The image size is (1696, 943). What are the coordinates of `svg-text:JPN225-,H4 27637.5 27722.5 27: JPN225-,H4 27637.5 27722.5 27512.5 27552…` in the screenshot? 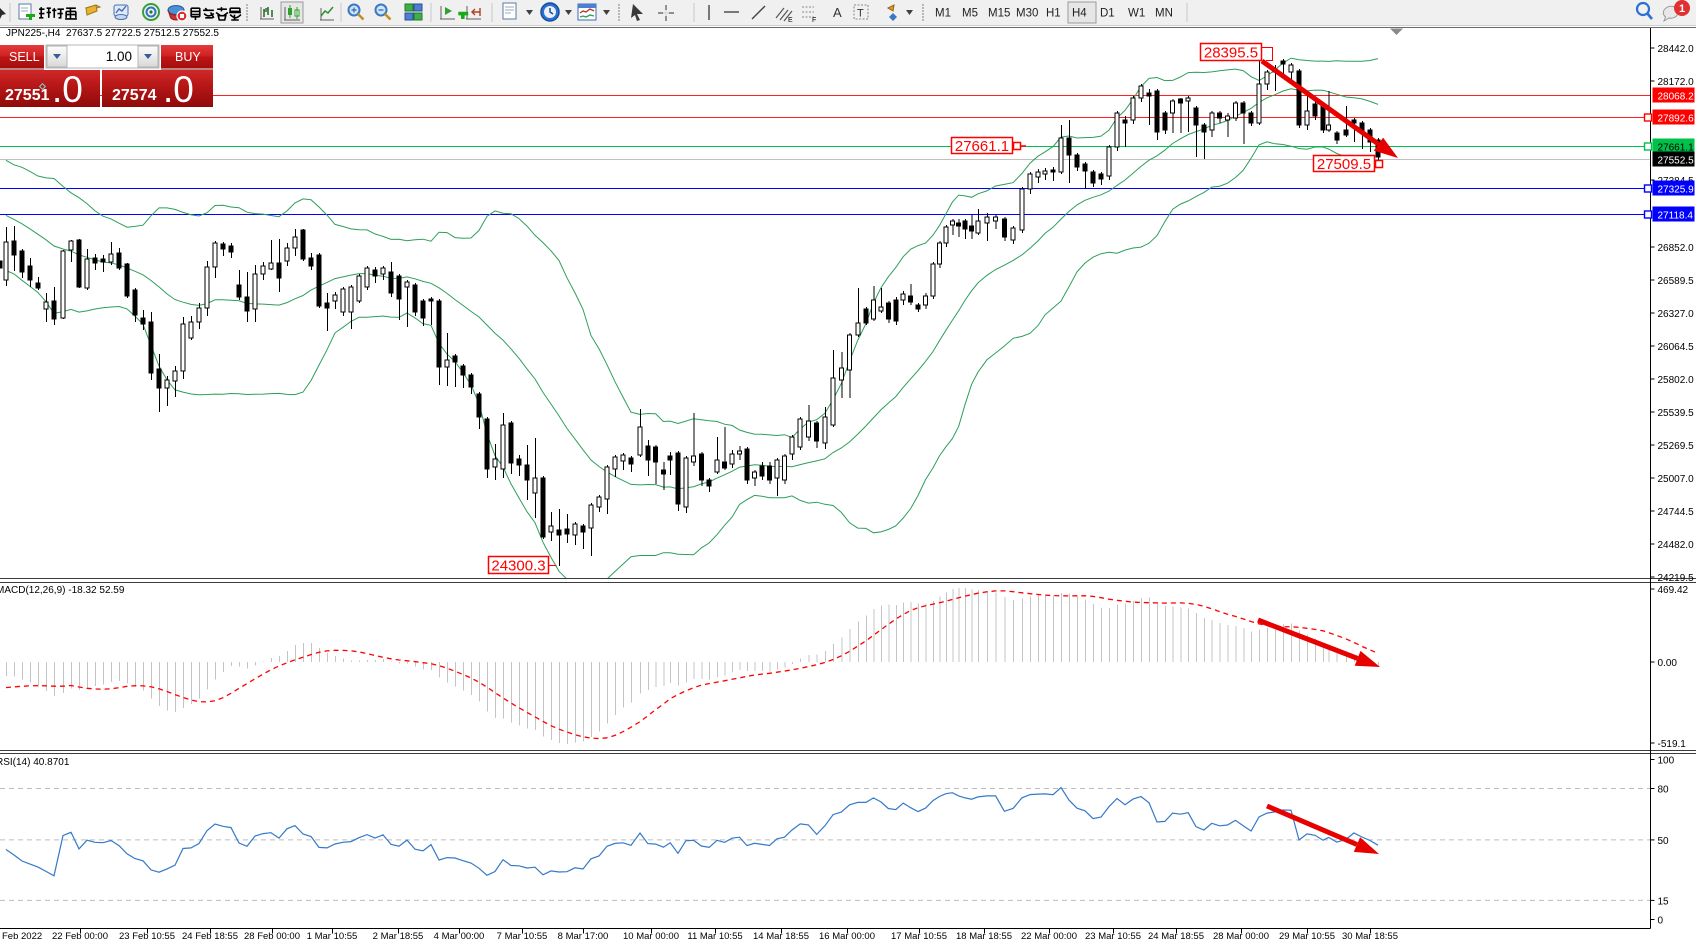 It's located at (112, 33).